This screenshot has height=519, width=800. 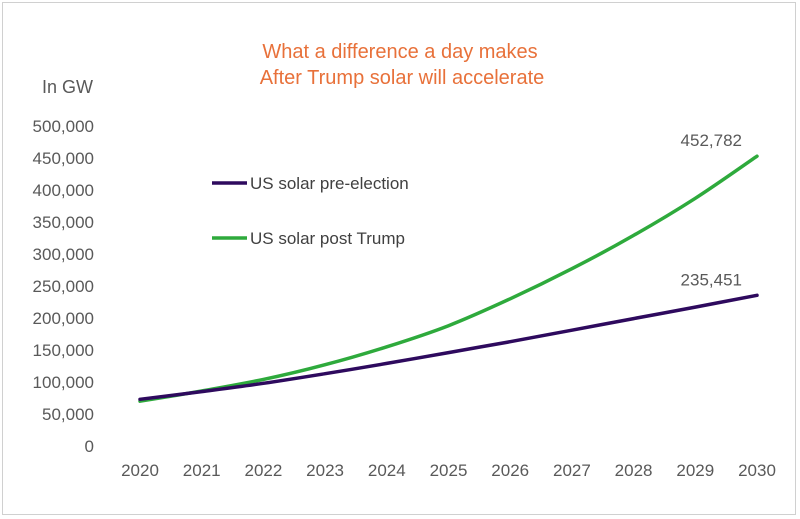 What do you see at coordinates (68, 414) in the screenshot?
I see `y-tick-label: 50,000` at bounding box center [68, 414].